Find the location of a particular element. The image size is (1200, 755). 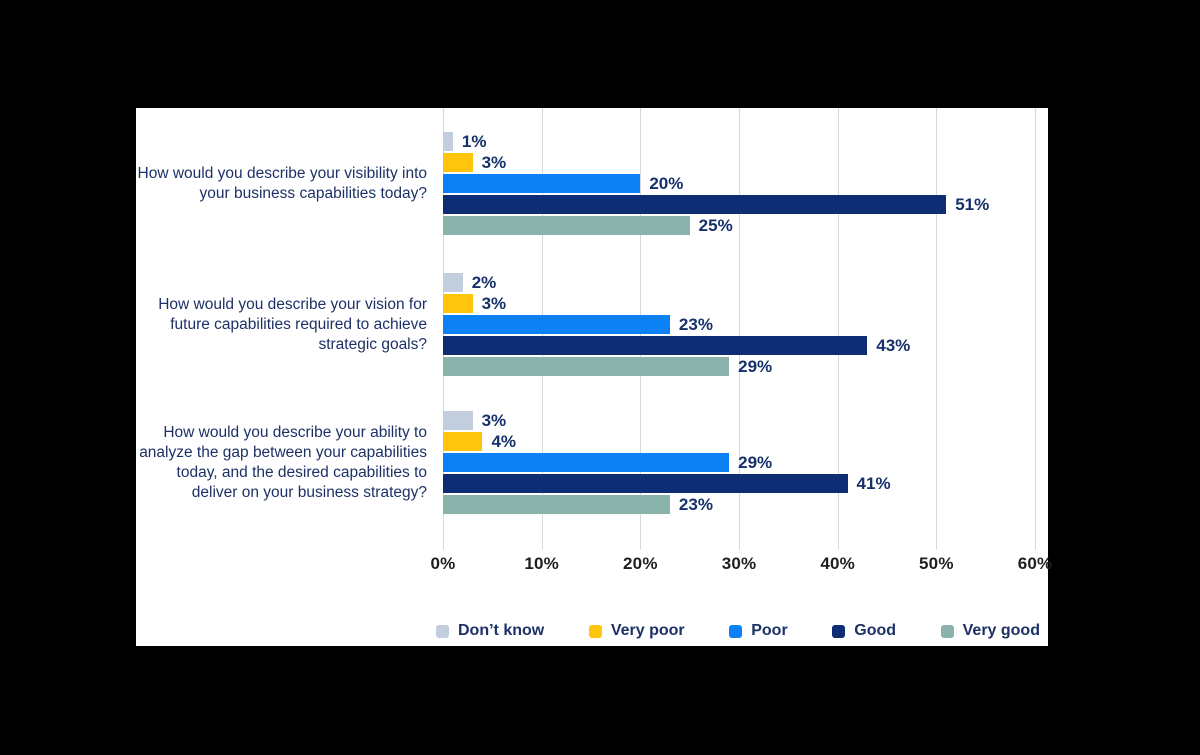

x-axis-tick-label: 0% is located at coordinates (443, 563).